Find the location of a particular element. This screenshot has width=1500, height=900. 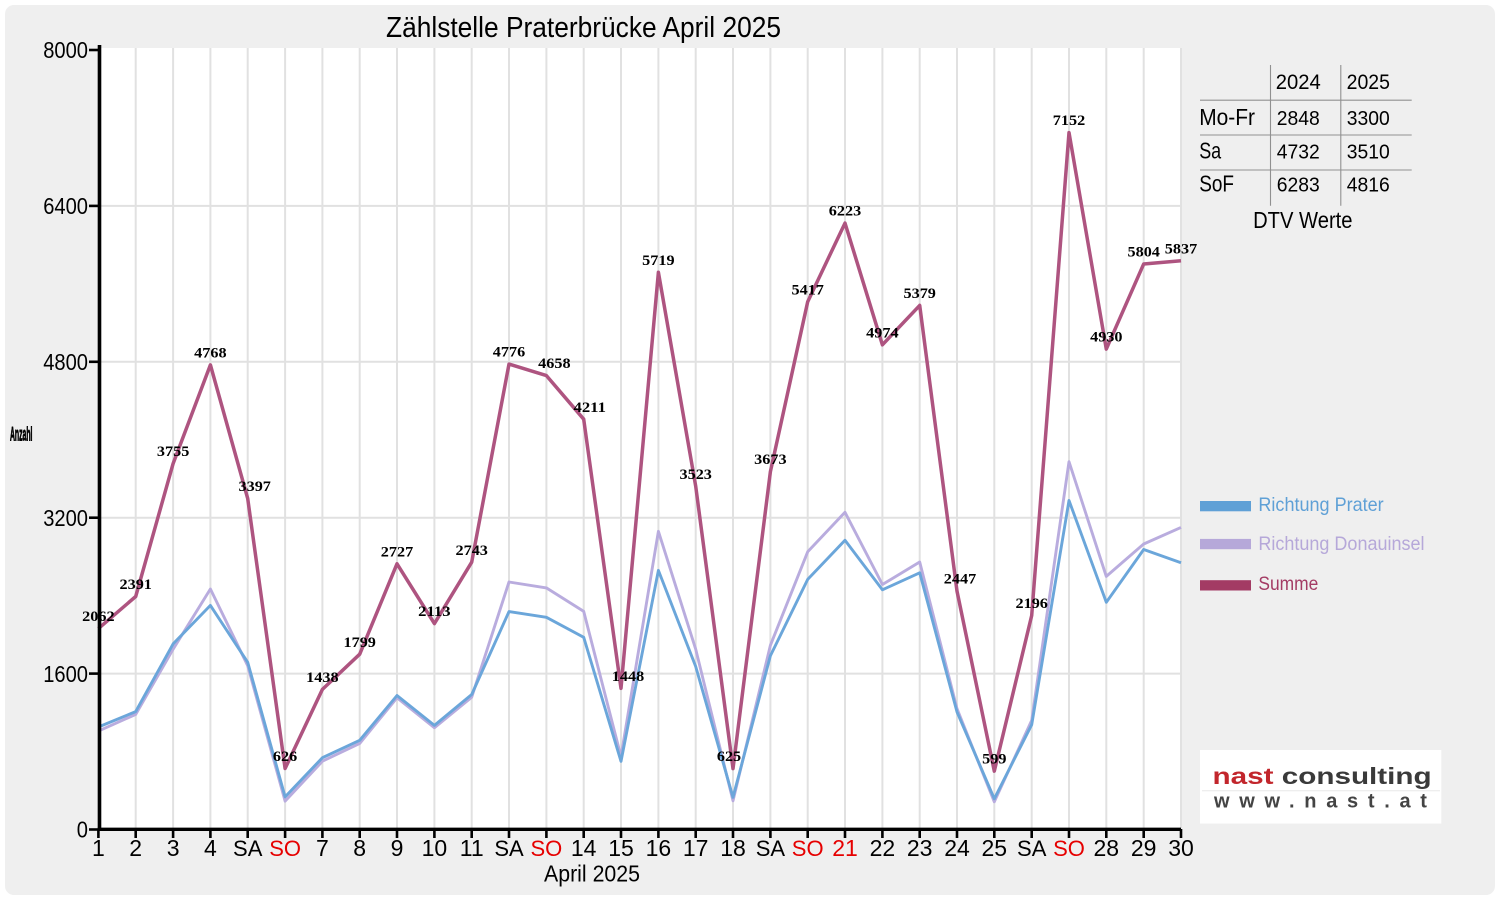

svg-text: 3755 is located at coordinates (173, 452).